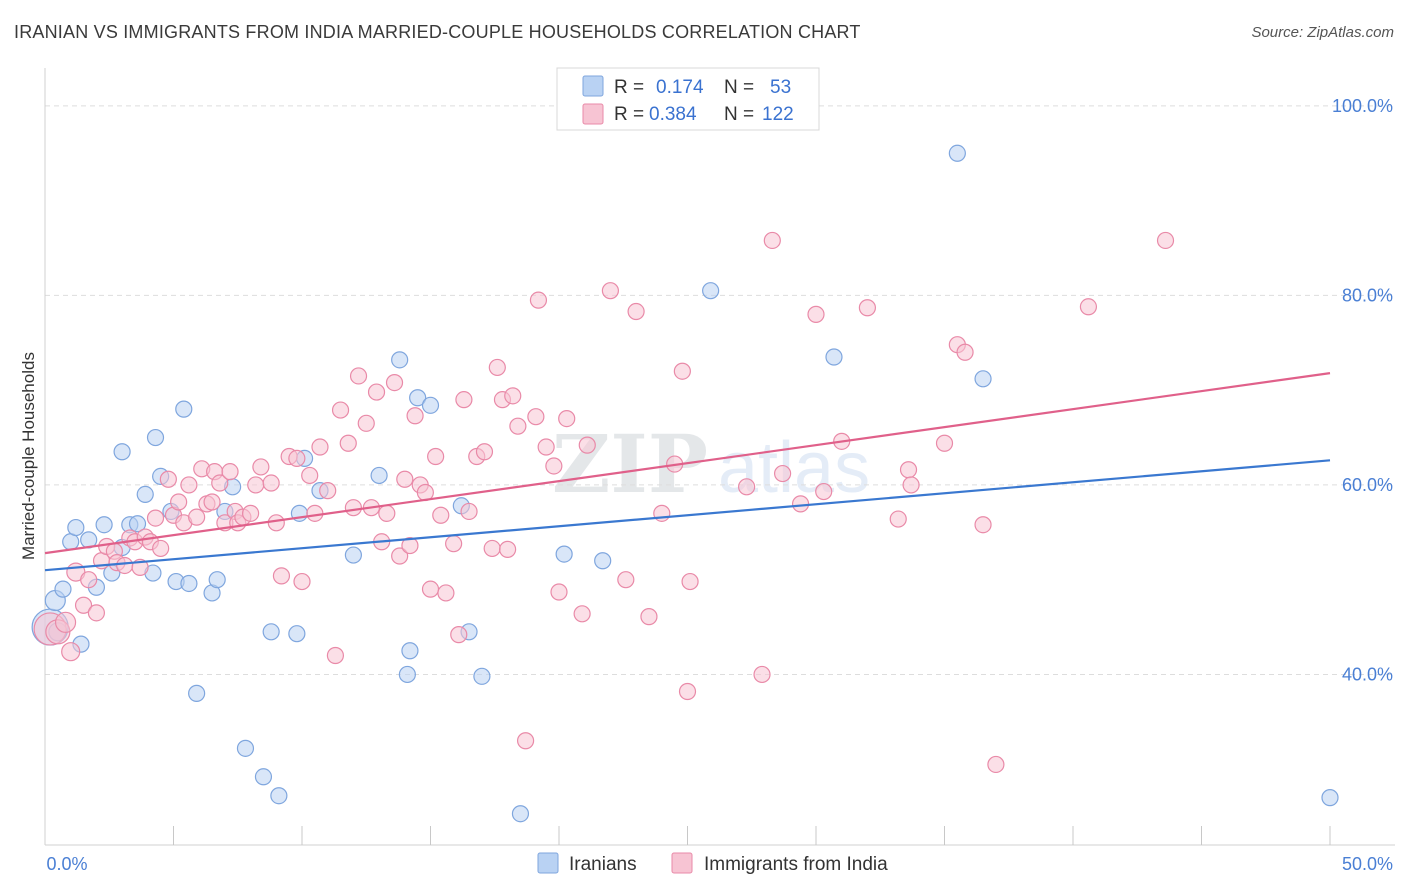 This screenshot has width=1406, height=892. Describe the element at coordinates (629, 114) in the screenshot. I see `legend-r-label-india: R =` at that location.